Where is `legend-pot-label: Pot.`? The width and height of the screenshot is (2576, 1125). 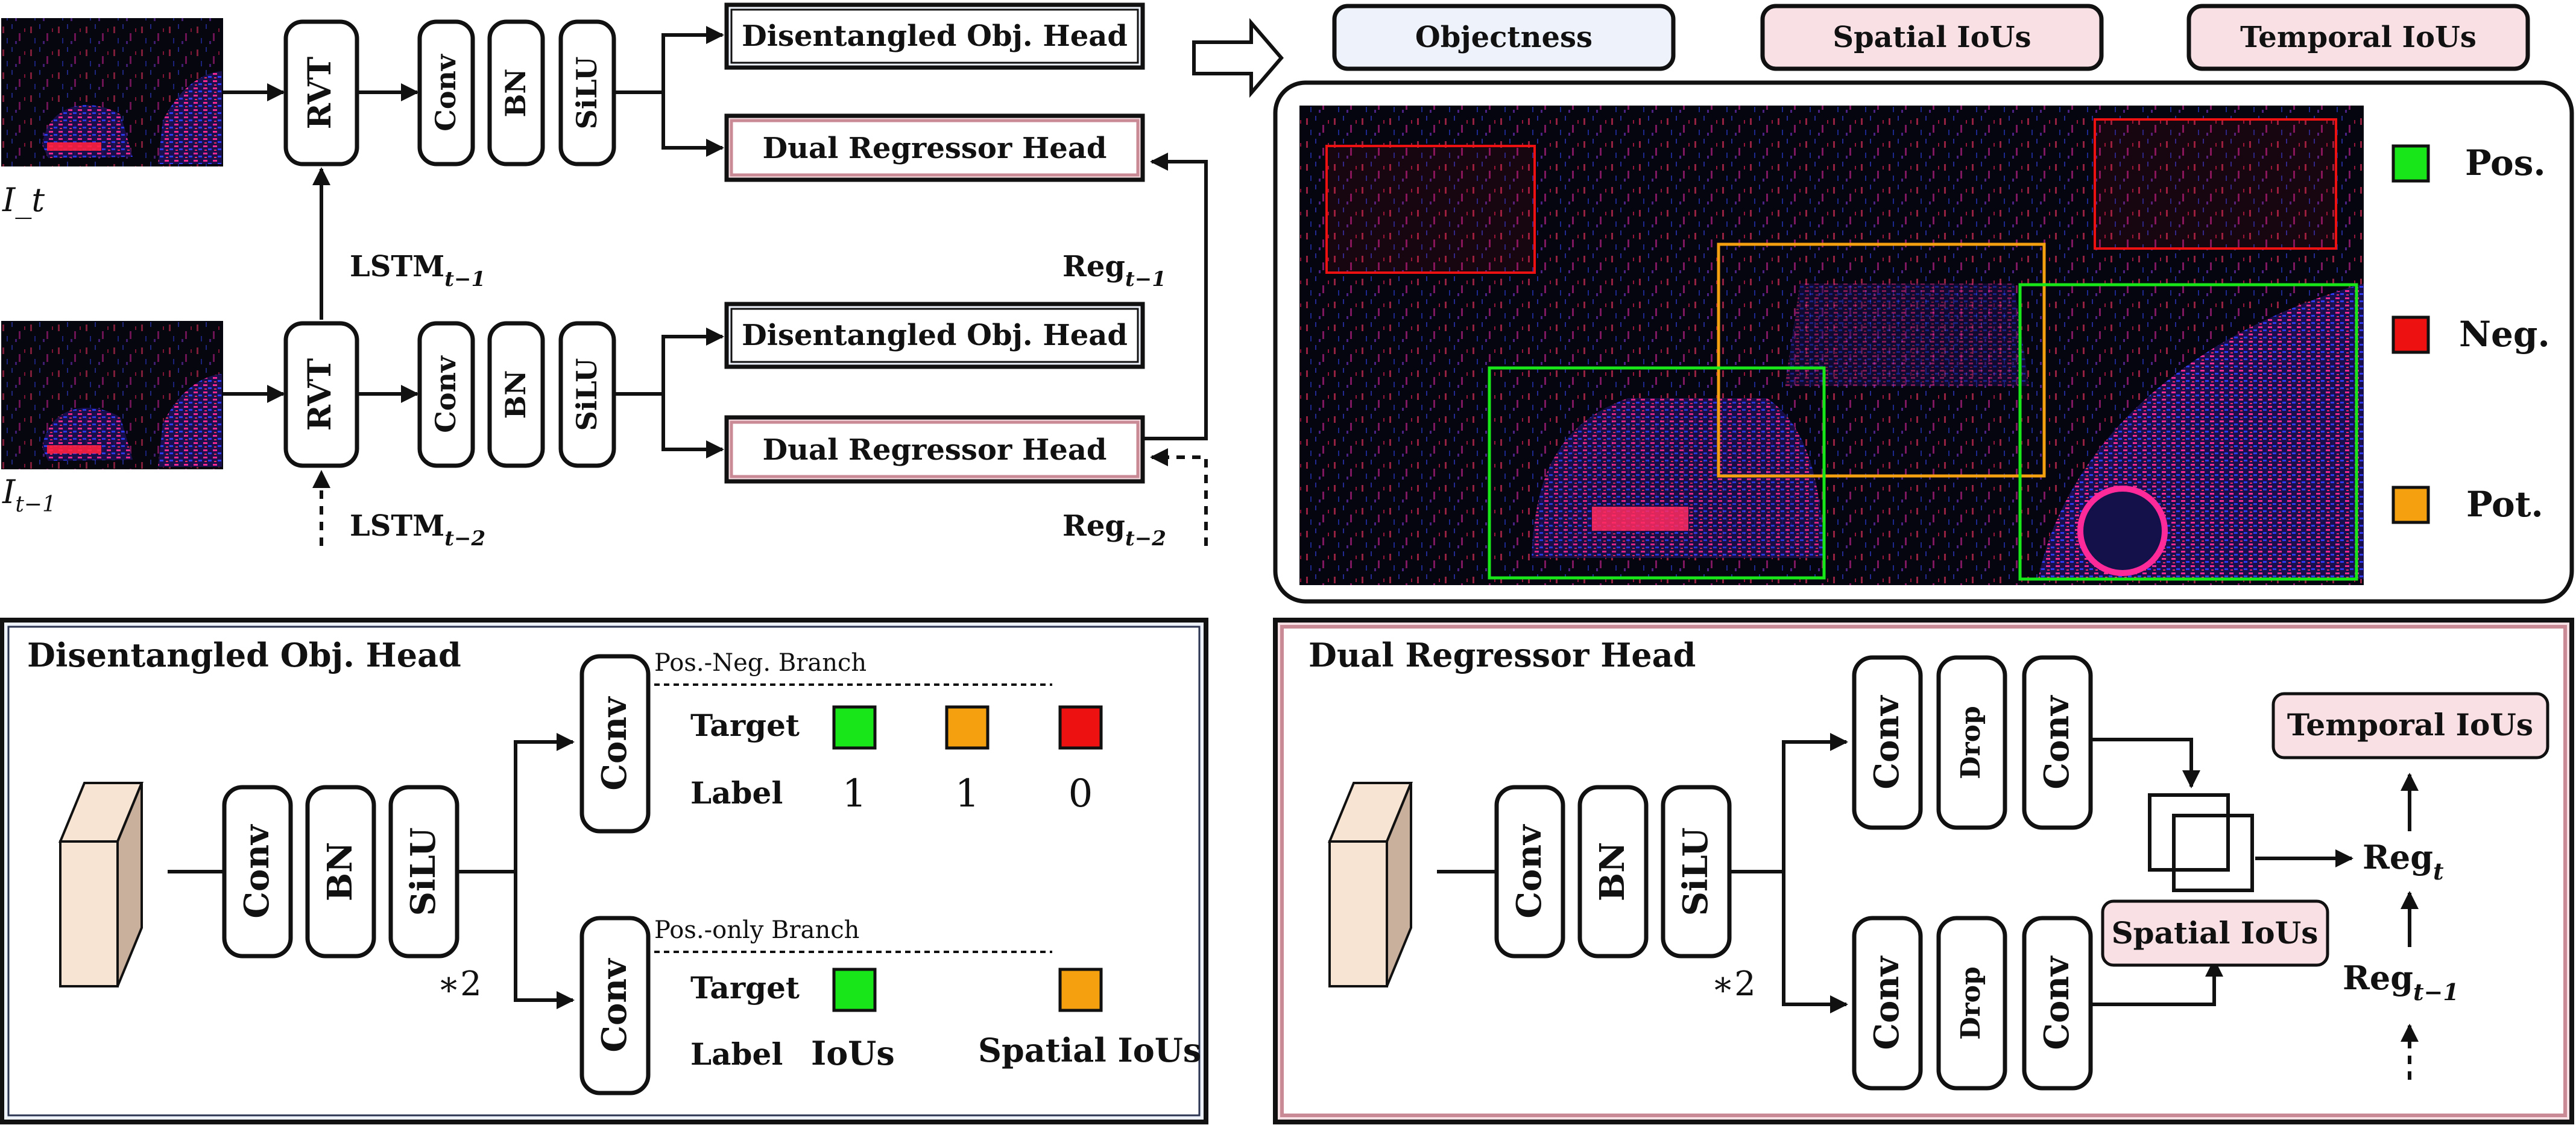 legend-pot-label: Pot. is located at coordinates (2504, 504).